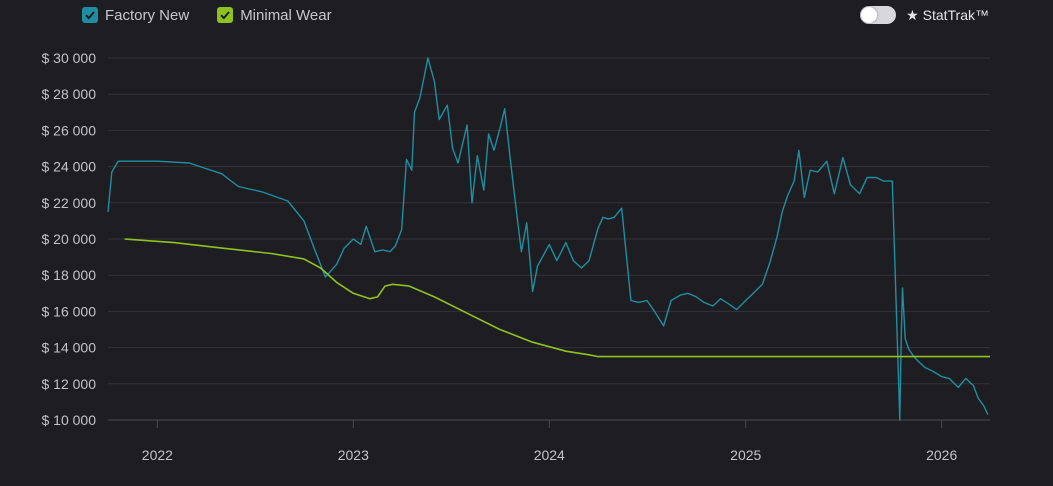 The width and height of the screenshot is (1053, 486). I want to click on y-tick-label: $ 20 000, so click(69, 239).